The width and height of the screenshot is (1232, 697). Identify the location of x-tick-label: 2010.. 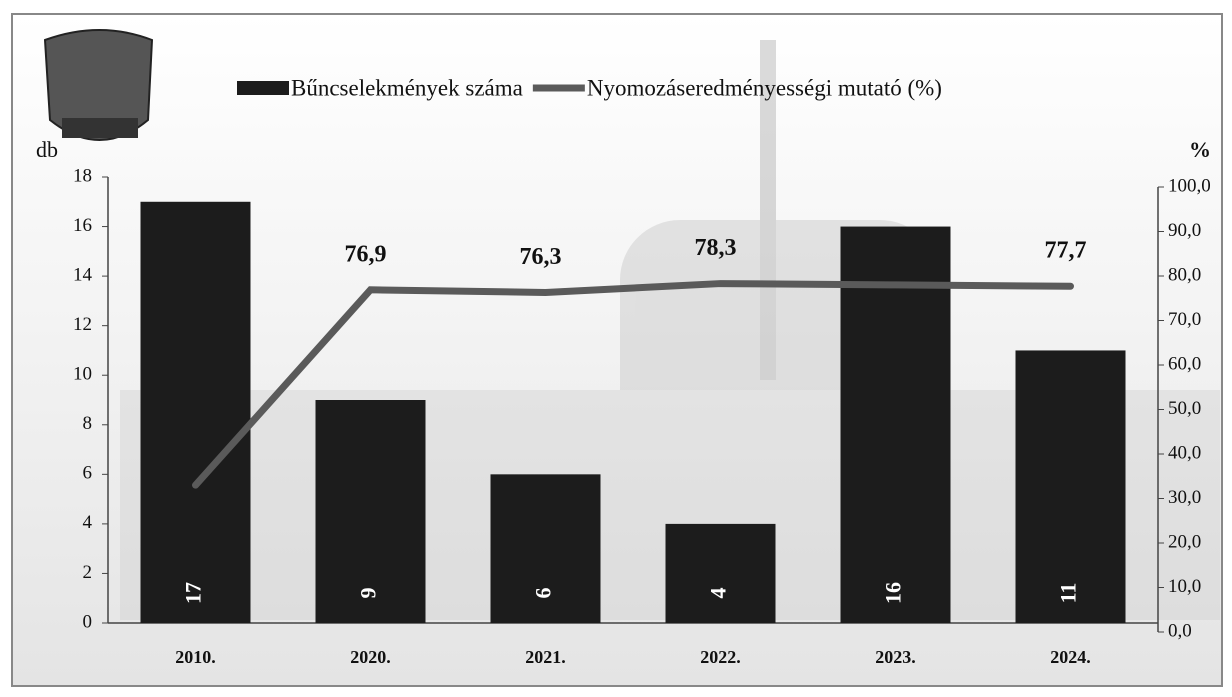
(195, 657).